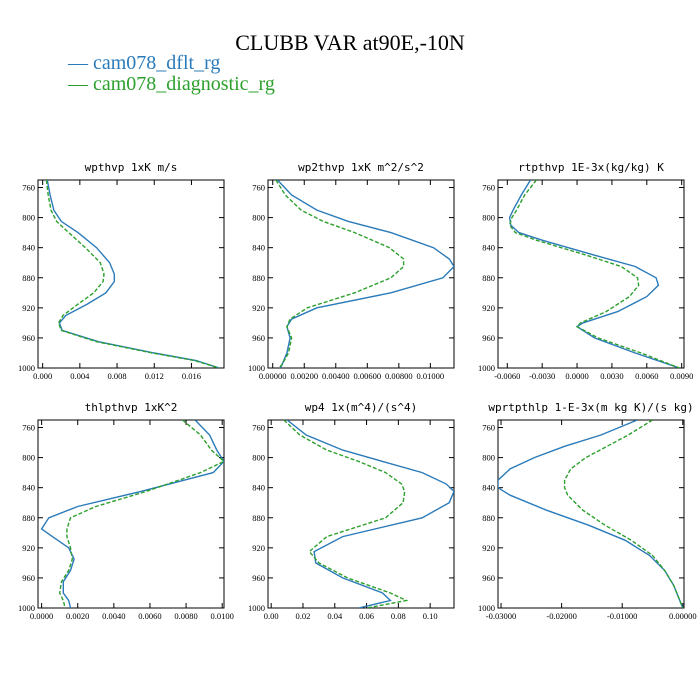 Image resolution: width=700 pixels, height=700 pixels. Describe the element at coordinates (157, 63) in the screenshot. I see `legend-label: cam078_dflt_rg` at that location.